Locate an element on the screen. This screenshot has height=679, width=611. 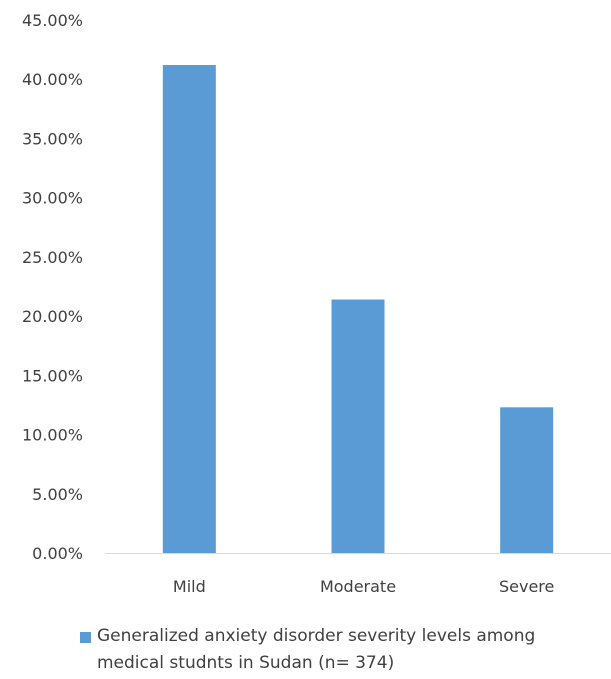
x-tick-label: Mild is located at coordinates (189, 586).